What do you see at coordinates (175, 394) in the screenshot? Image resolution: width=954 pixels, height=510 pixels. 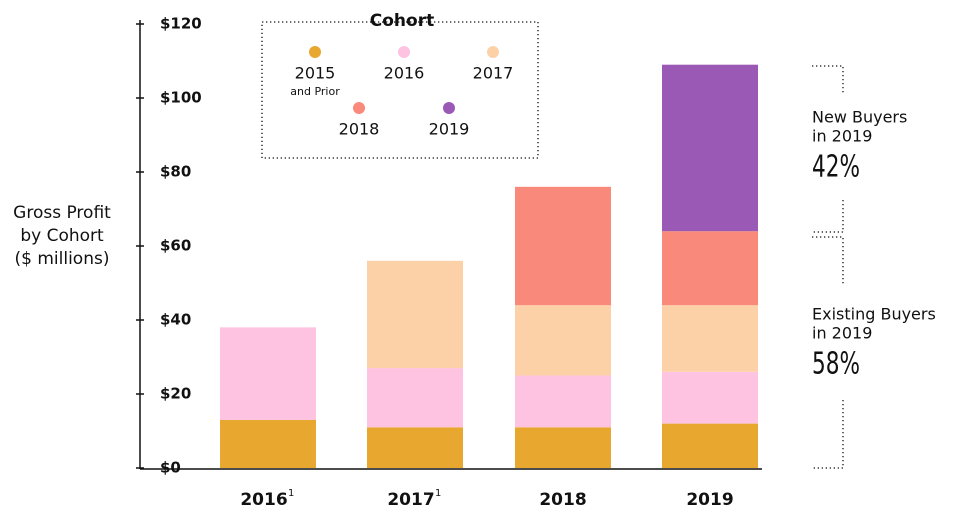 I see `y-tick-label: $20` at bounding box center [175, 394].